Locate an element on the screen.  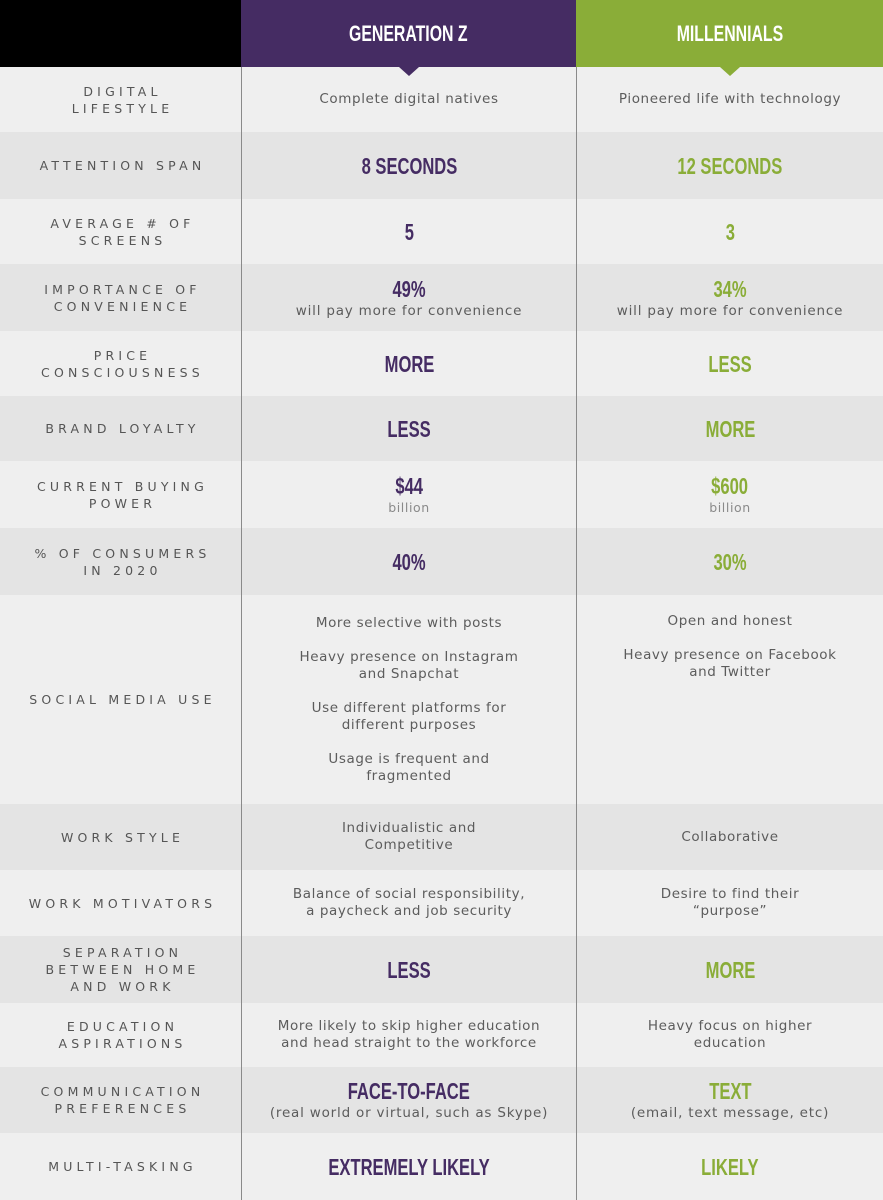
description-line: Competitive is located at coordinates (409, 845).